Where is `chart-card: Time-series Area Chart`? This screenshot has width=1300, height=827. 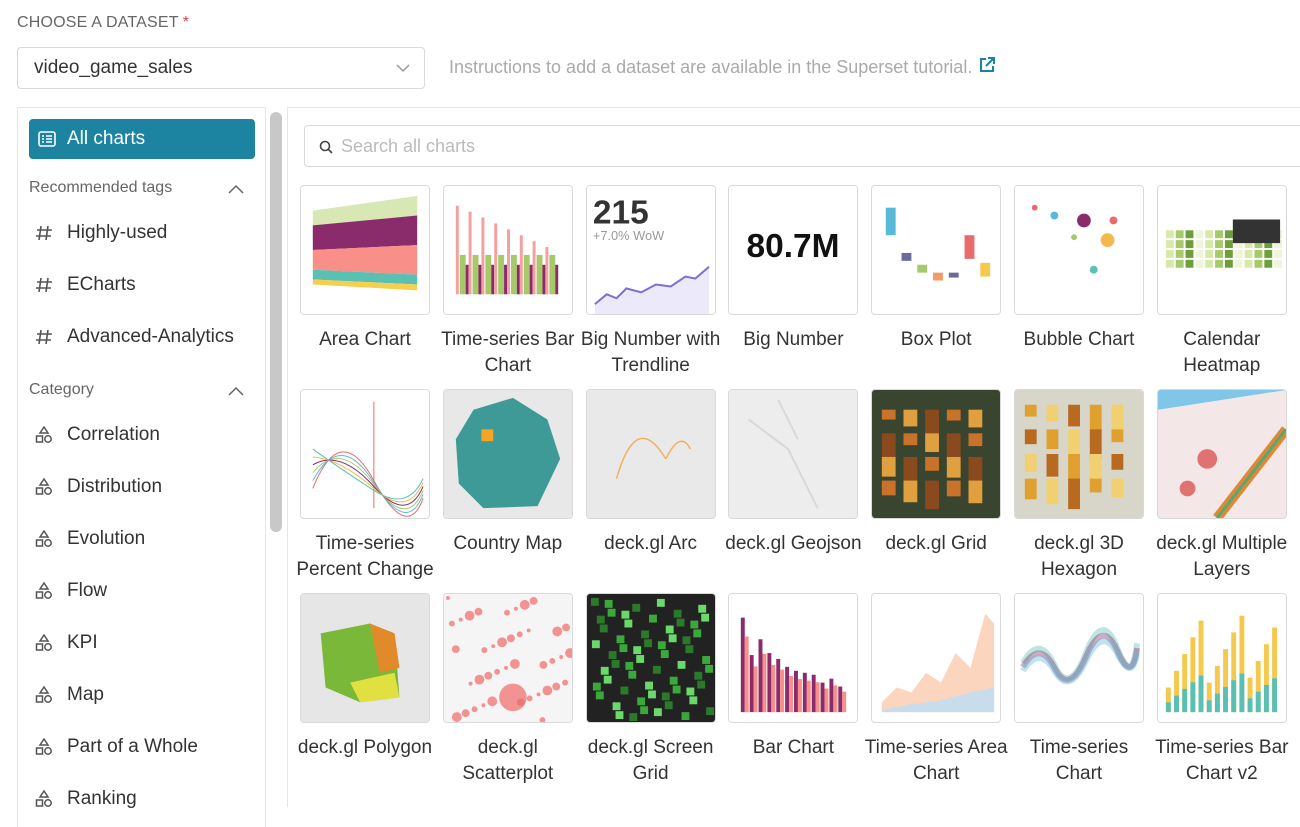
chart-card: Time-series Area Chart is located at coordinates (936, 690).